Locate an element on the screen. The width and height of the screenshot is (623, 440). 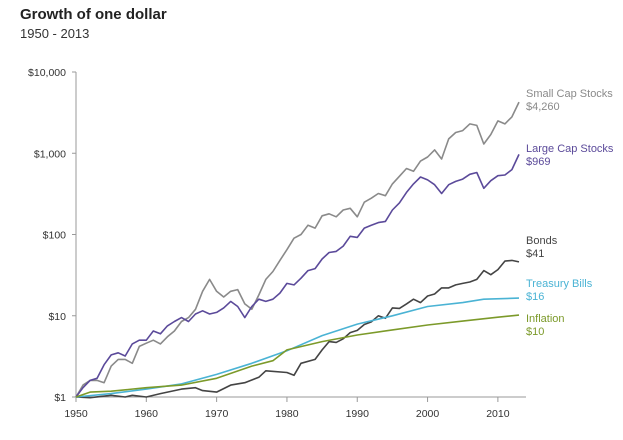
series-end-value: $10 is located at coordinates (535, 332).